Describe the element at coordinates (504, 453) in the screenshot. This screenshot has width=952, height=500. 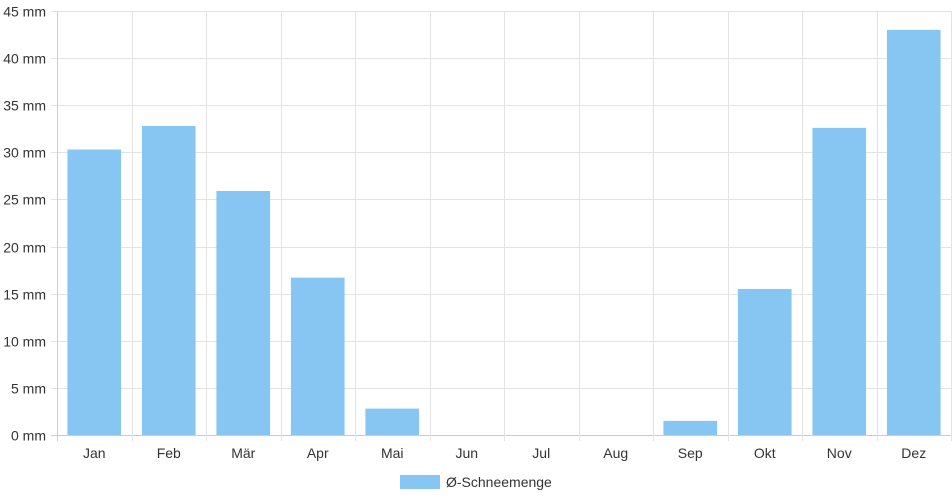
I see `x-axis-labels: Jan Feb Mär Apr Mai Jun Jul Aug Sep Okt Nov Dez` at that location.